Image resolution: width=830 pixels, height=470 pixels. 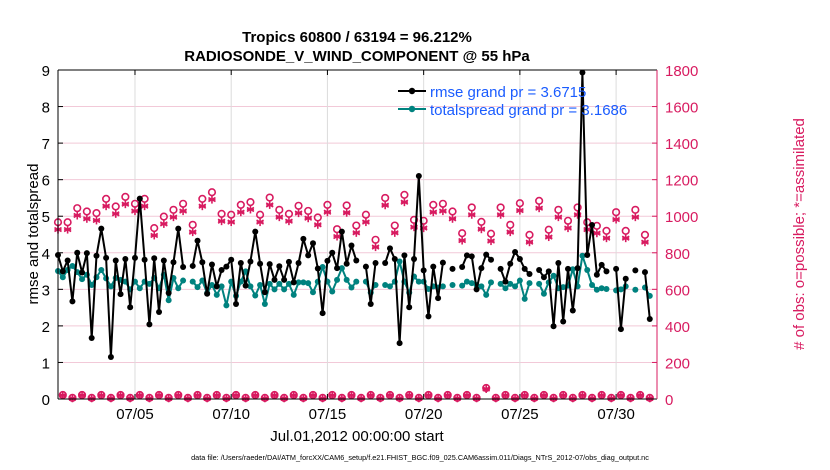 What do you see at coordinates (424, 414) in the screenshot?
I see `x-tick-label: 07/20` at bounding box center [424, 414].